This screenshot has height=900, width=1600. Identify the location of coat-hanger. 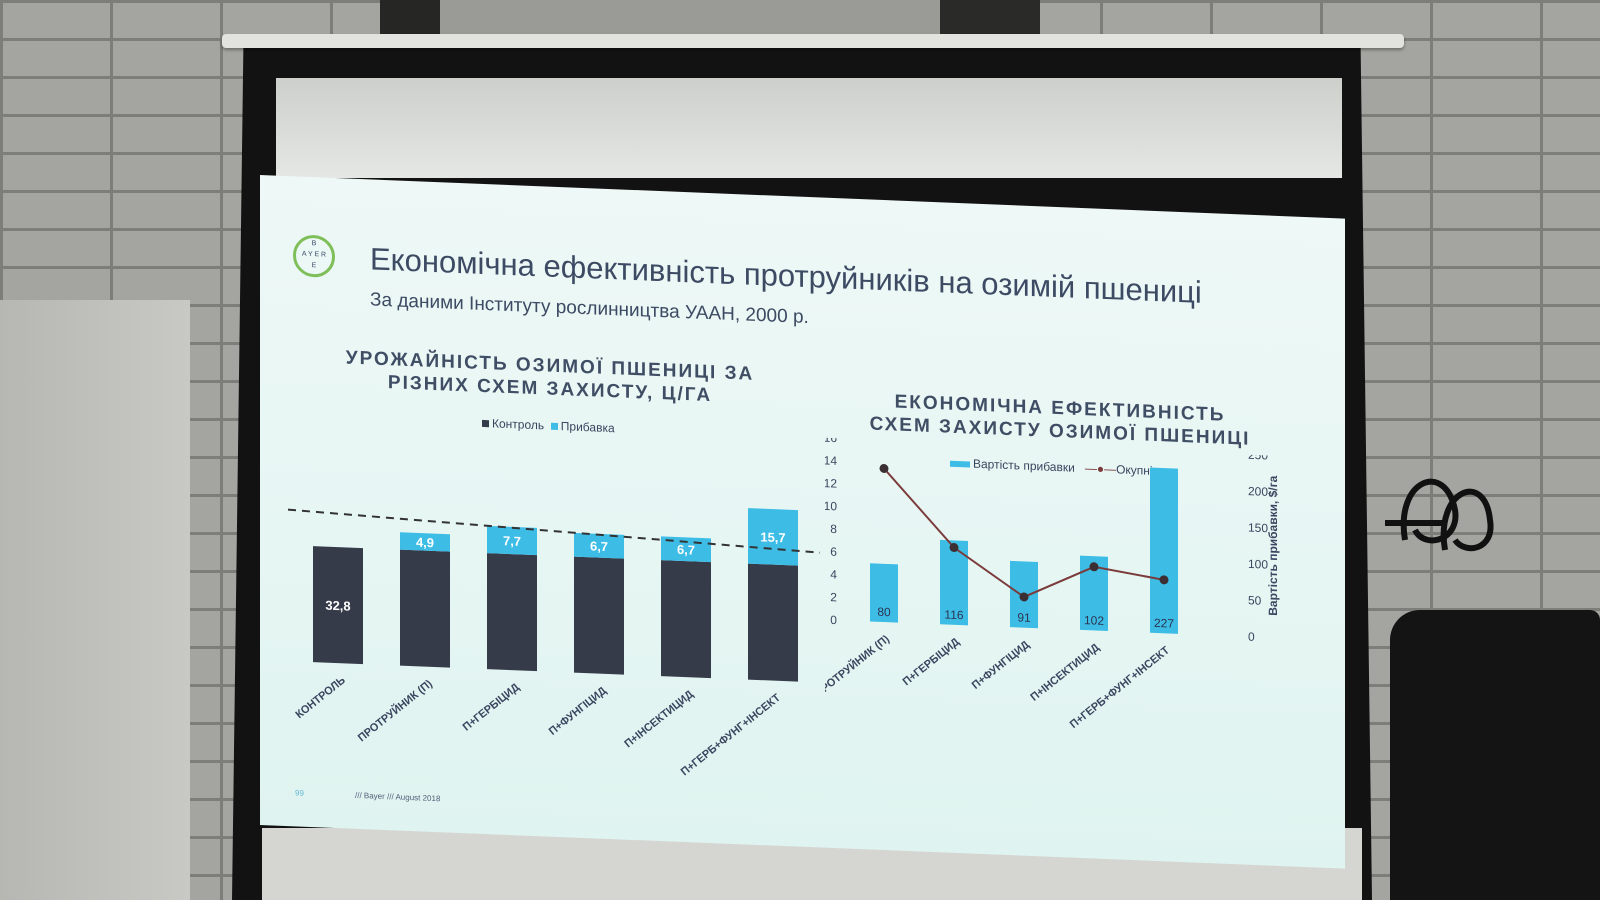
(1439, 515).